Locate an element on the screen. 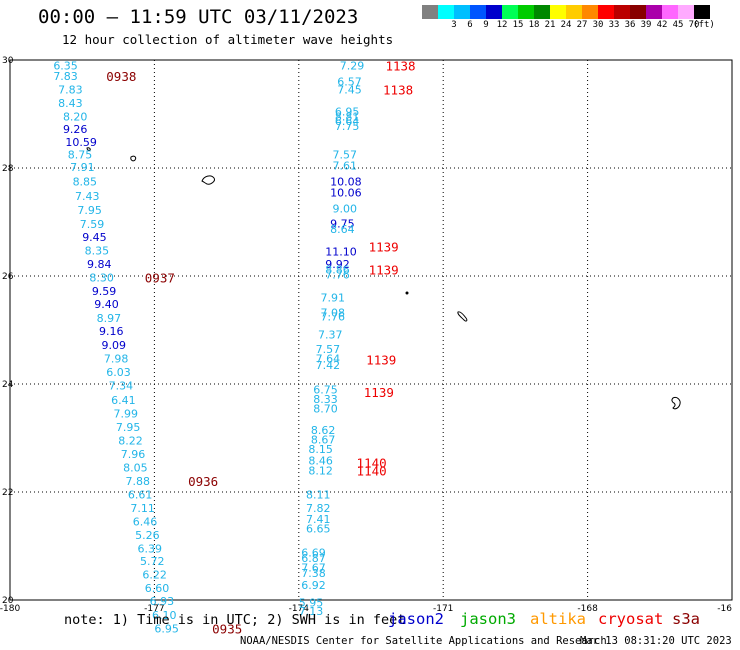  wave-height-value: 6.75 is located at coordinates (325, 389).